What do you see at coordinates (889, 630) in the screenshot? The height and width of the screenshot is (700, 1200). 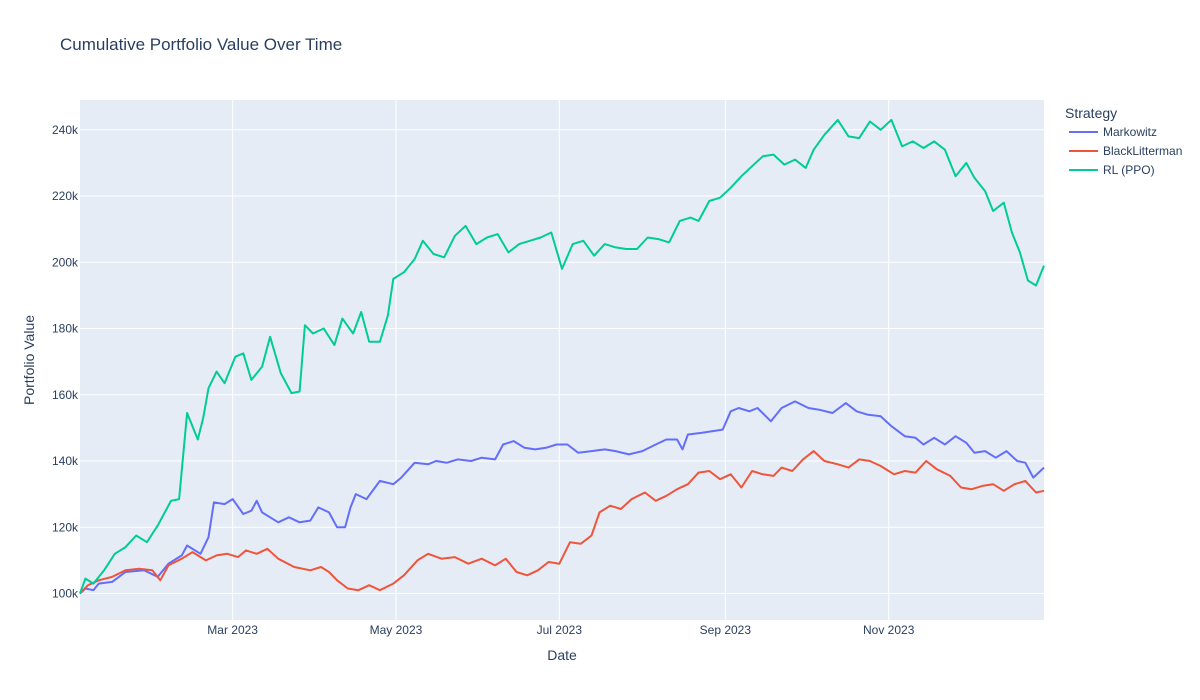 I see `x-tick-label: Nov 2023` at bounding box center [889, 630].